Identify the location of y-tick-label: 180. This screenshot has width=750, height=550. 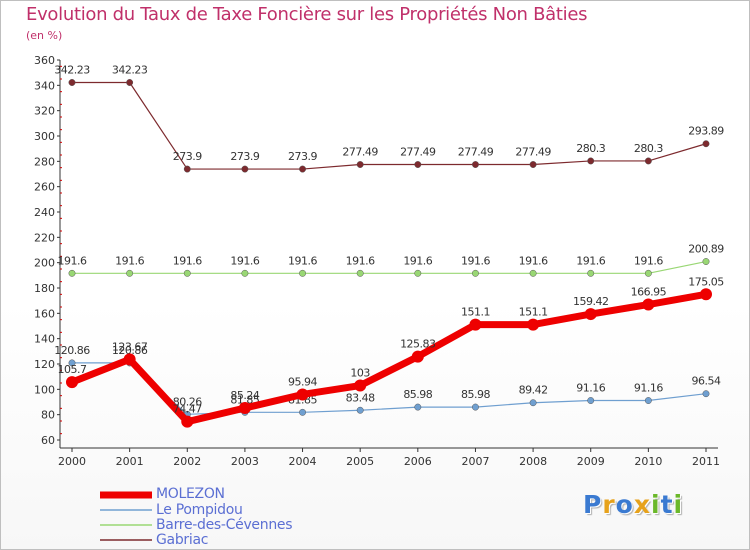
(44, 288).